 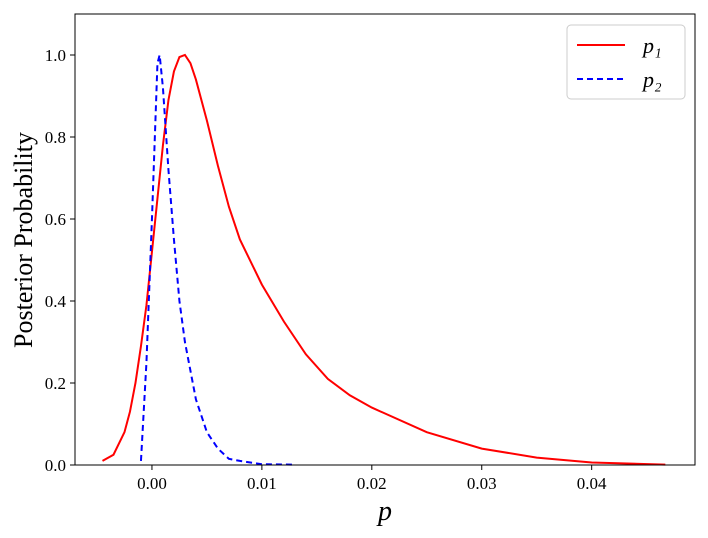 I want to click on x-tick-label: 0.01, so click(x=262, y=483).